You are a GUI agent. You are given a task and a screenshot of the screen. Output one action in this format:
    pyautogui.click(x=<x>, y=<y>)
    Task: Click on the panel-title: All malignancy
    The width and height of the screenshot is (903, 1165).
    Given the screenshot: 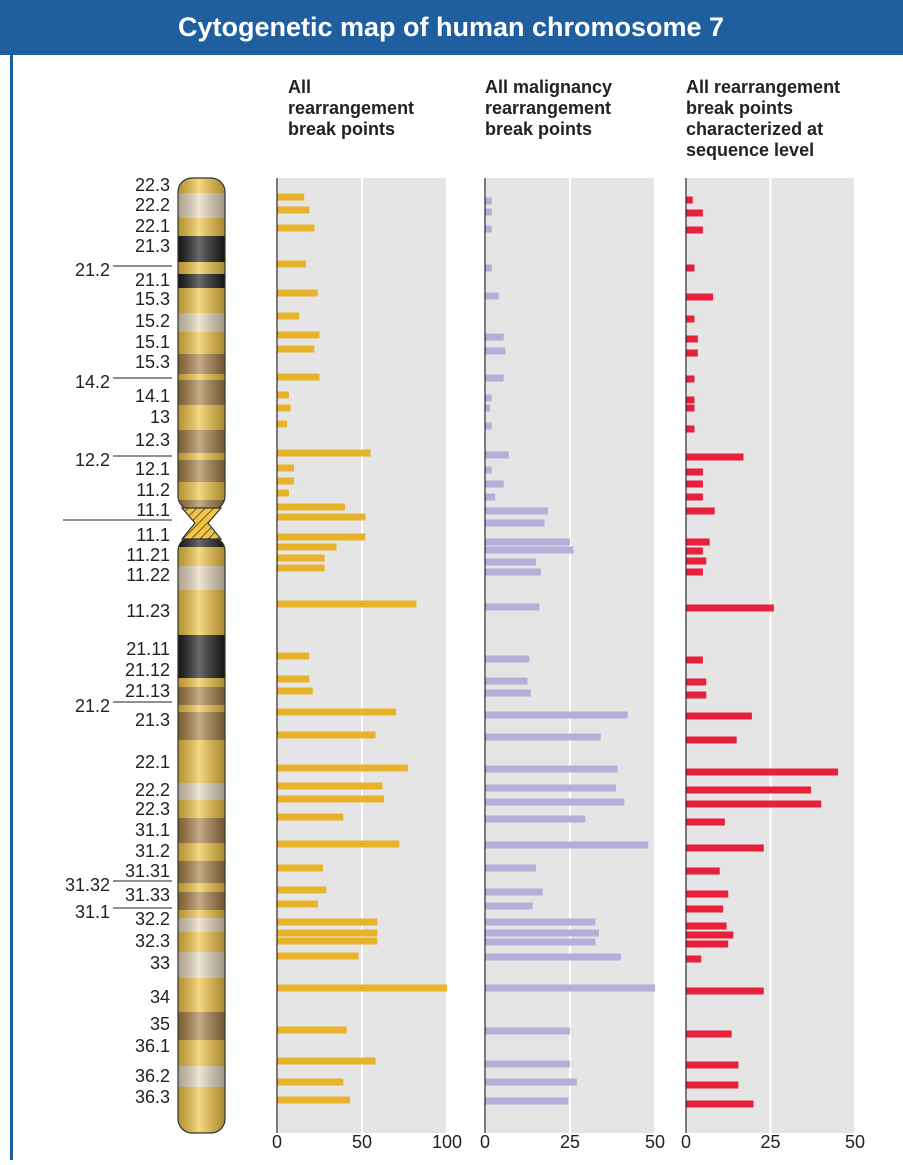 What is the action you would take?
    pyautogui.click(x=548, y=87)
    